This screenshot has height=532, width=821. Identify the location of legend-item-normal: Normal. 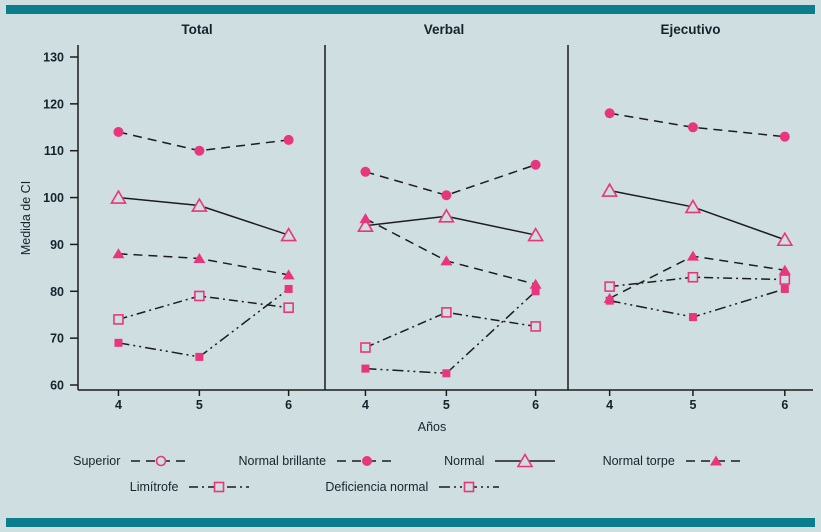
(500, 461).